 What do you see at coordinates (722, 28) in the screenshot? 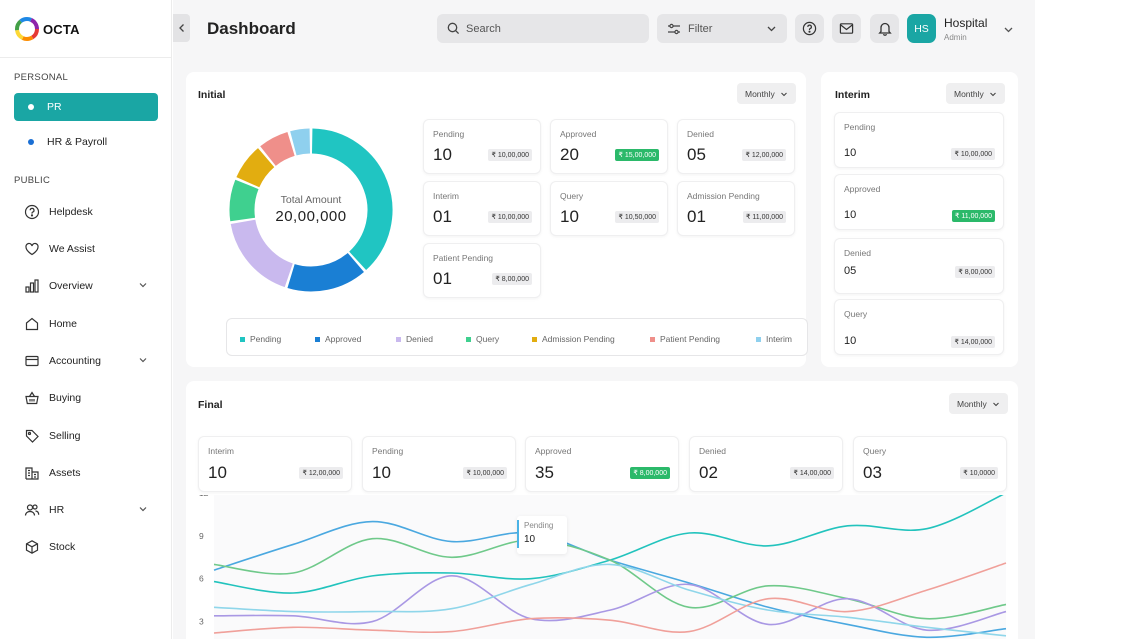
I see `filter-dropdown: Filter` at bounding box center [722, 28].